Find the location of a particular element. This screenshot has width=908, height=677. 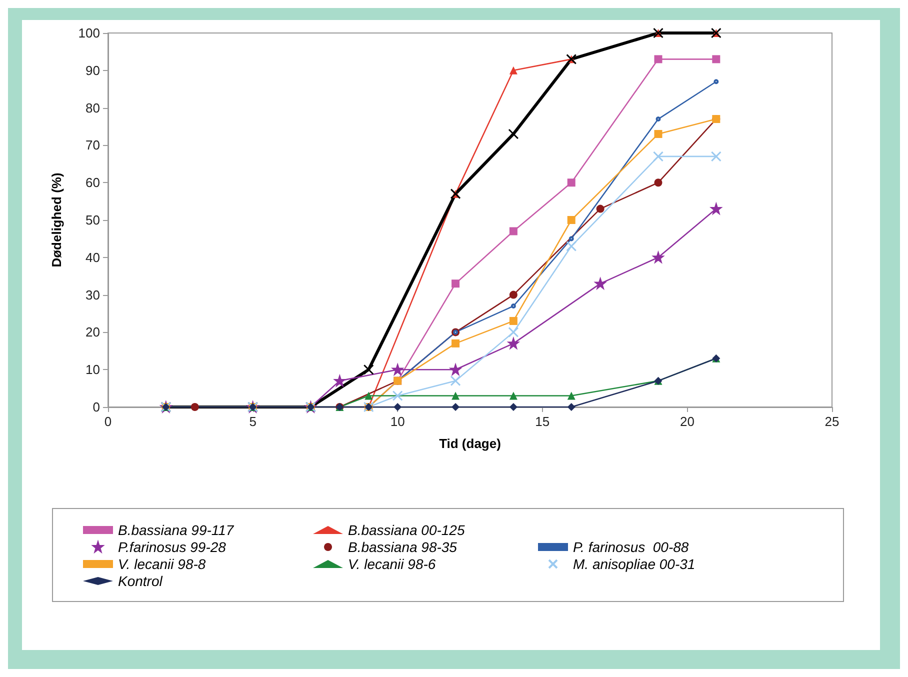

x-tick-label: 15 is located at coordinates (542, 421).